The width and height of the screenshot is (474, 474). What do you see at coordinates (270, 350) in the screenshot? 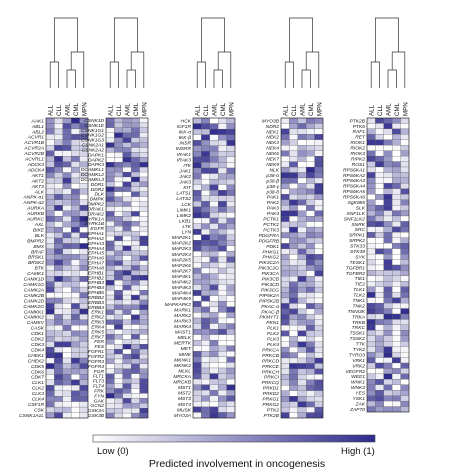
I see `row-label: PRKCA` at bounding box center [270, 350].